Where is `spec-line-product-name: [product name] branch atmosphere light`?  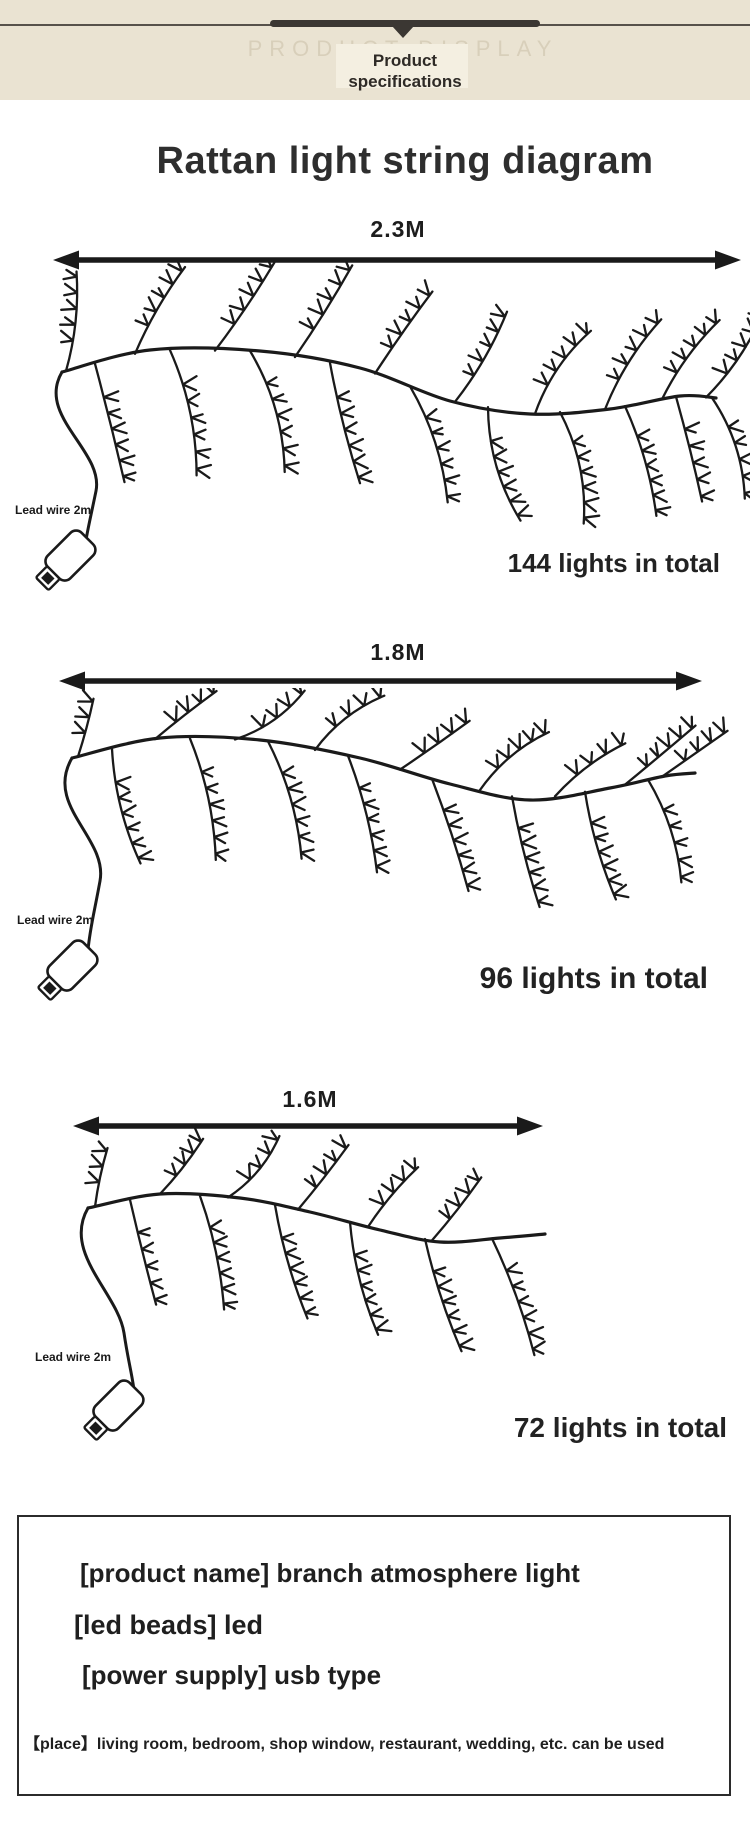 spec-line-product-name: [product name] branch atmosphere light is located at coordinates (330, 1573).